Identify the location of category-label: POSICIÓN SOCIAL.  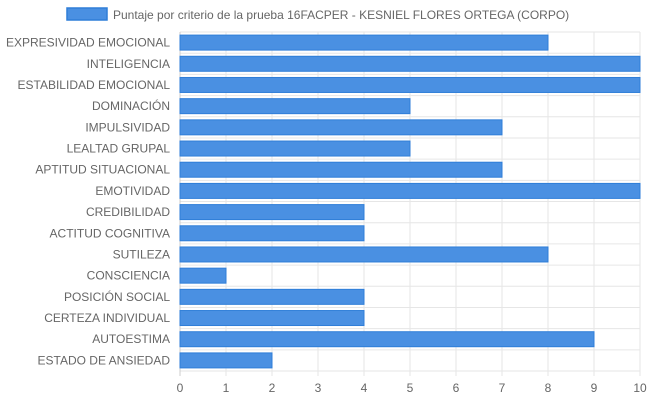
(117, 296).